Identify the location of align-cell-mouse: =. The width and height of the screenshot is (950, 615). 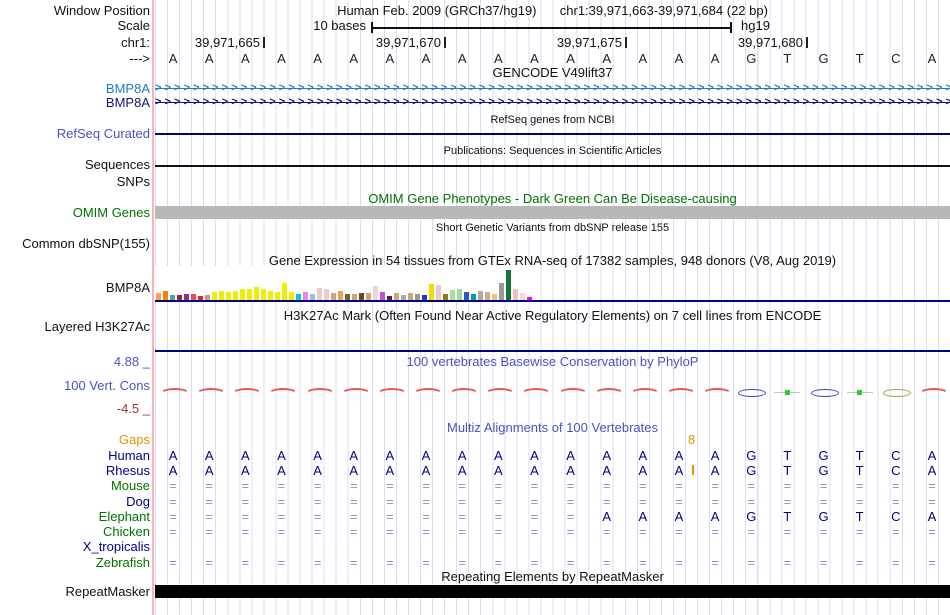
(390, 485).